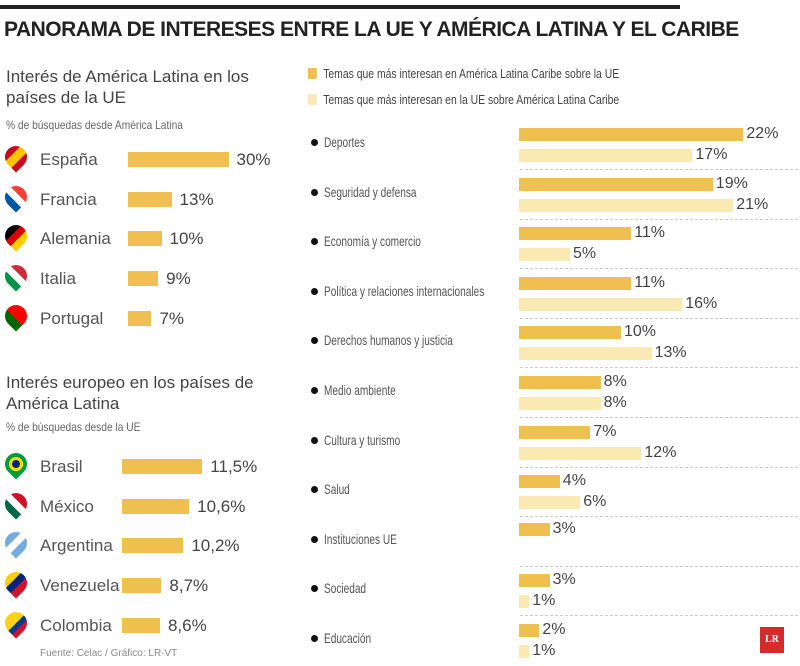  I want to click on topic-row: Economía y comercio 11% 5%, so click(553, 244).